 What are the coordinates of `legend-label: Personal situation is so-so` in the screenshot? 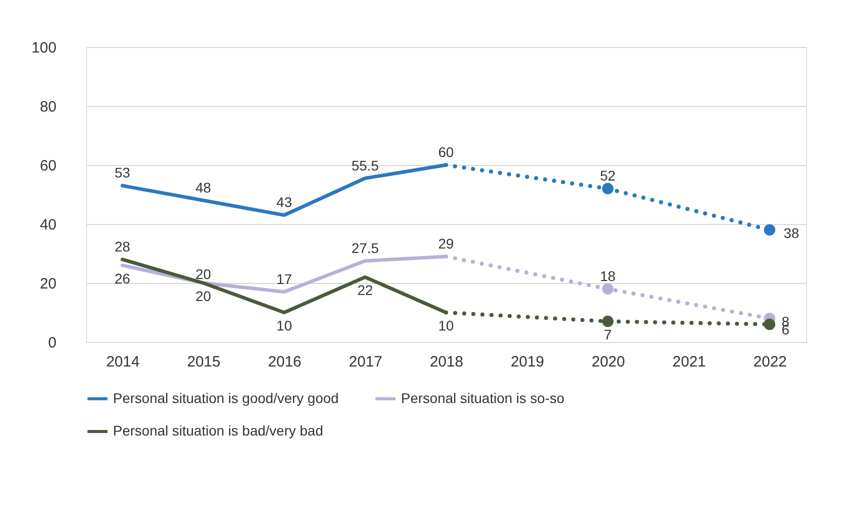 It's located at (483, 398).